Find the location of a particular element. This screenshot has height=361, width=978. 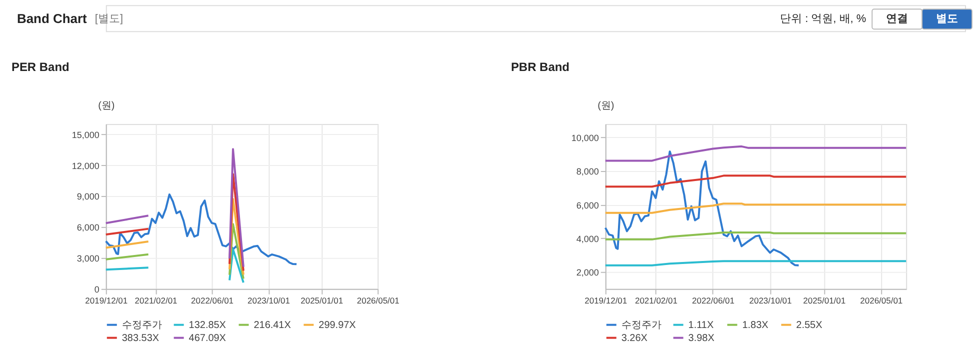

legend-label: 383.53X is located at coordinates (141, 338).